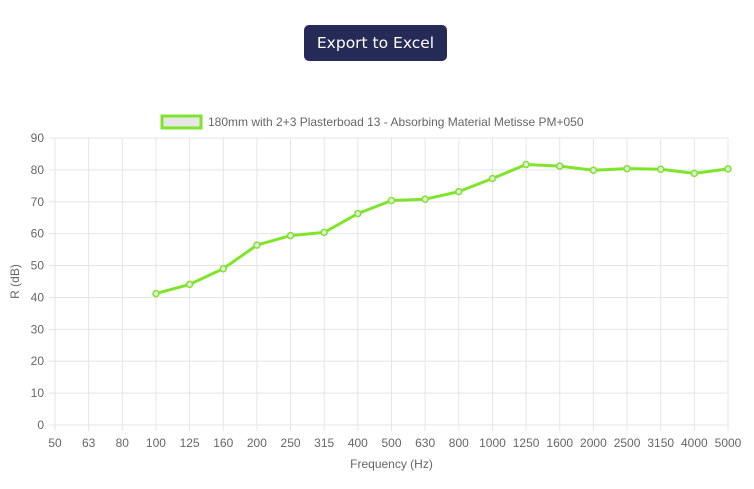 Image resolution: width=754 pixels, height=489 pixels. Describe the element at coordinates (425, 443) in the screenshot. I see `x-tick-label: 630` at that location.